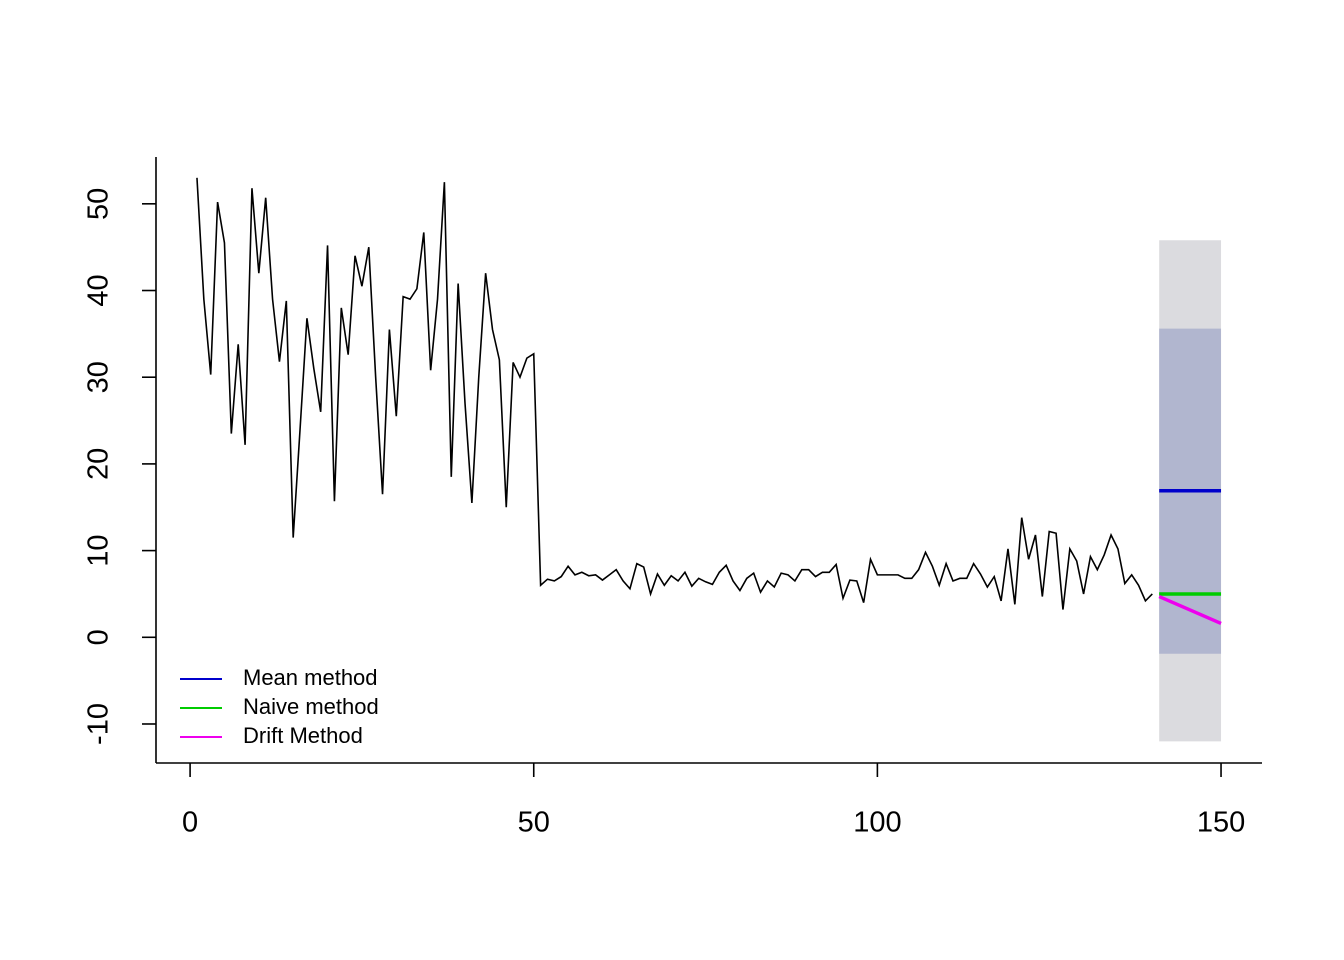 This screenshot has width=1344, height=960. I want to click on y-tick-label: 0, so click(99, 637).